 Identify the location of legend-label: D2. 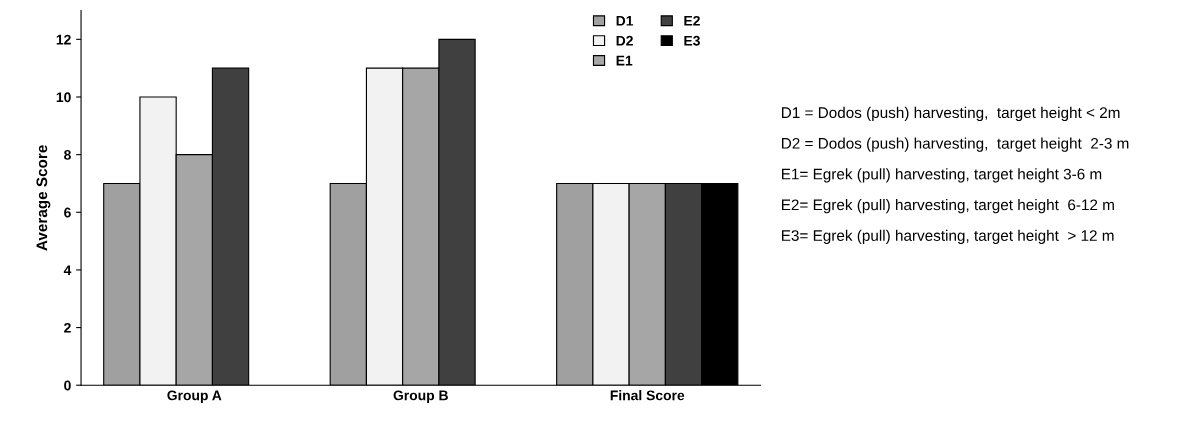
(624, 40).